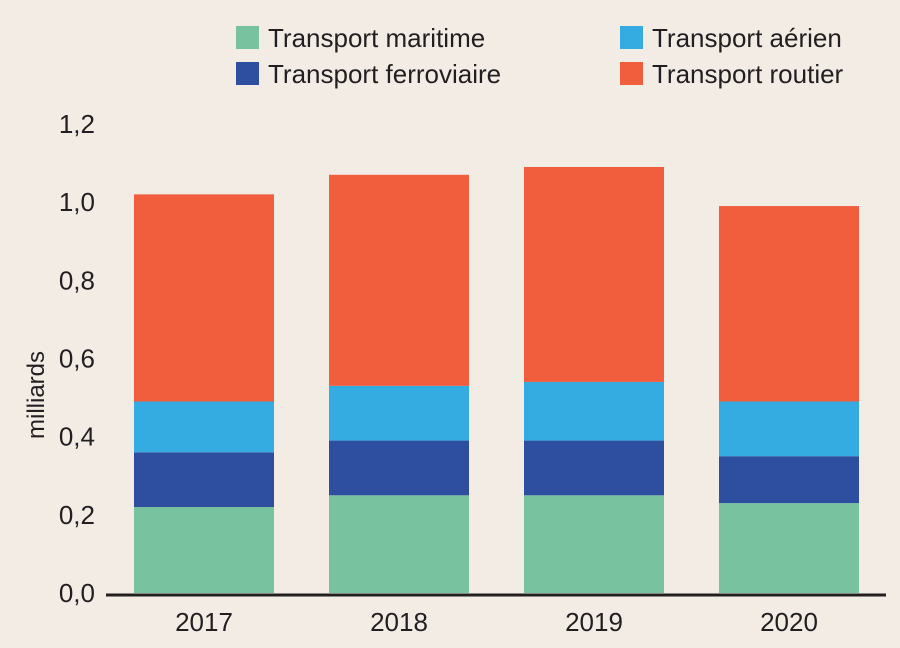 The height and width of the screenshot is (648, 900). I want to click on y-tick-label: 0,8, so click(77, 280).